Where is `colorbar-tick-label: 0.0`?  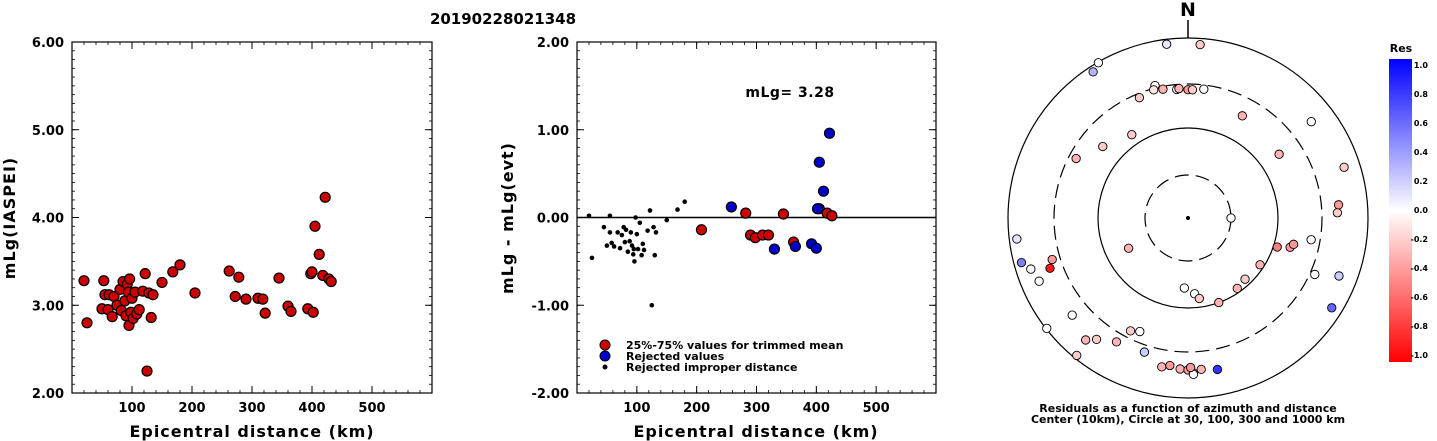
colorbar-tick-label: 0.0 is located at coordinates (1421, 210).